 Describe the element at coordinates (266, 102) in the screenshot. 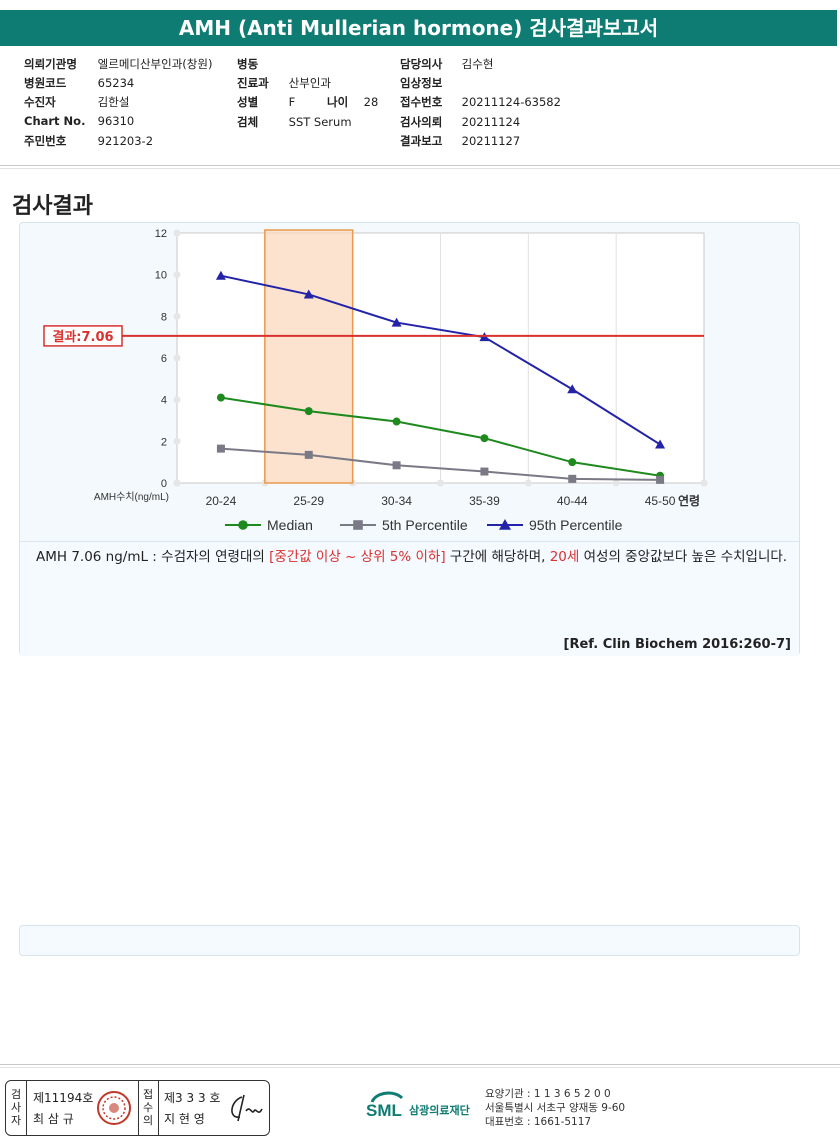

I see `info-sex: 성별 F` at that location.